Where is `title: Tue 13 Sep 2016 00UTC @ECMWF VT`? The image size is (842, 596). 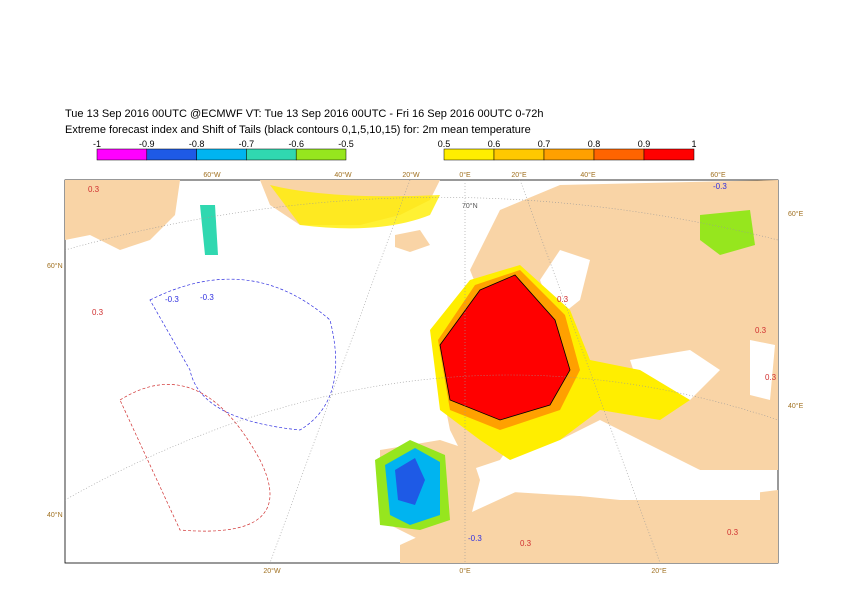 title: Tue 13 Sep 2016 00UTC @ECMWF VT is located at coordinates (304, 114).